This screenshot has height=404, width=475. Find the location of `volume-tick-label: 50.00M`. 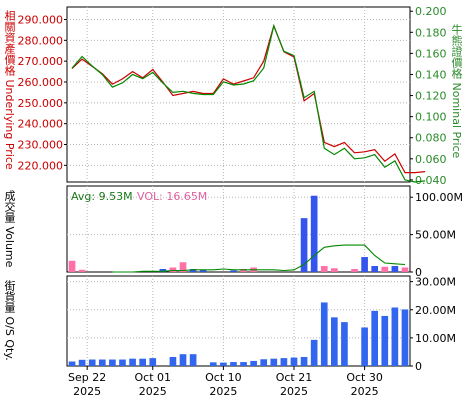

volume-tick-label: 50.00M is located at coordinates (435, 235).